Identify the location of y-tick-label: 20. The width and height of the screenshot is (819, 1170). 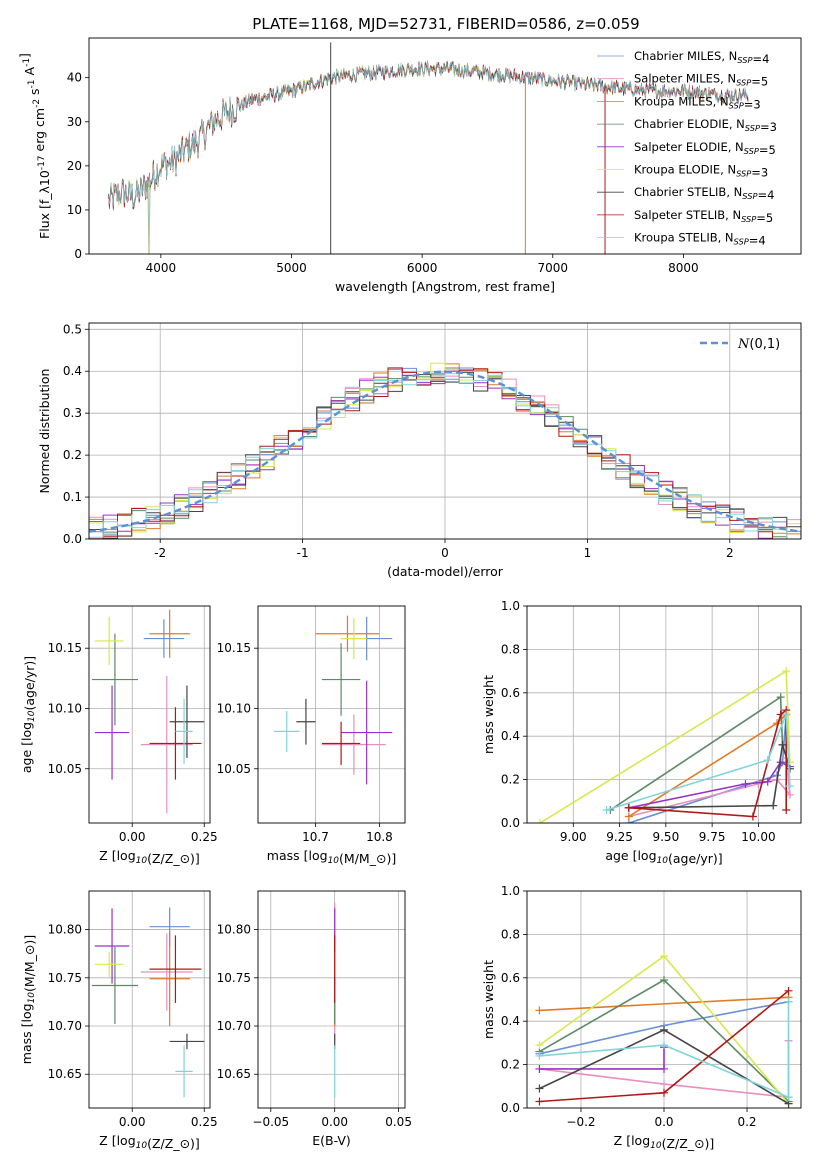
(74, 166).